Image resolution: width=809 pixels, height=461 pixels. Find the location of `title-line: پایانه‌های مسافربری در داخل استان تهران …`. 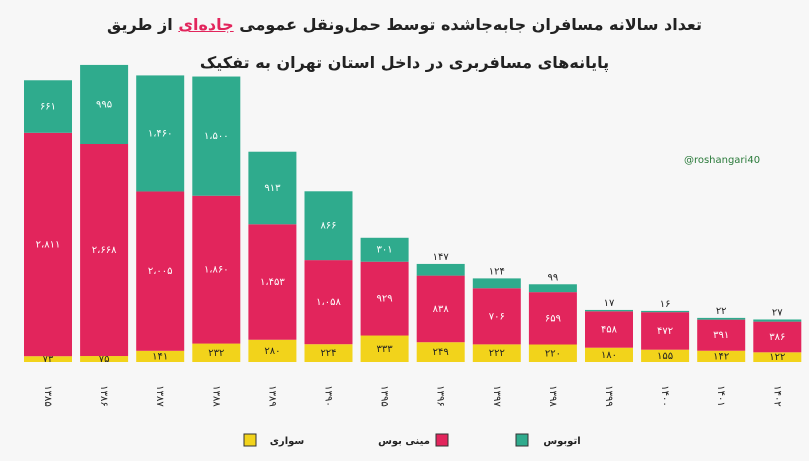

title-line: پایانه‌های مسافربری در داخل استان تهران … is located at coordinates (404, 62).